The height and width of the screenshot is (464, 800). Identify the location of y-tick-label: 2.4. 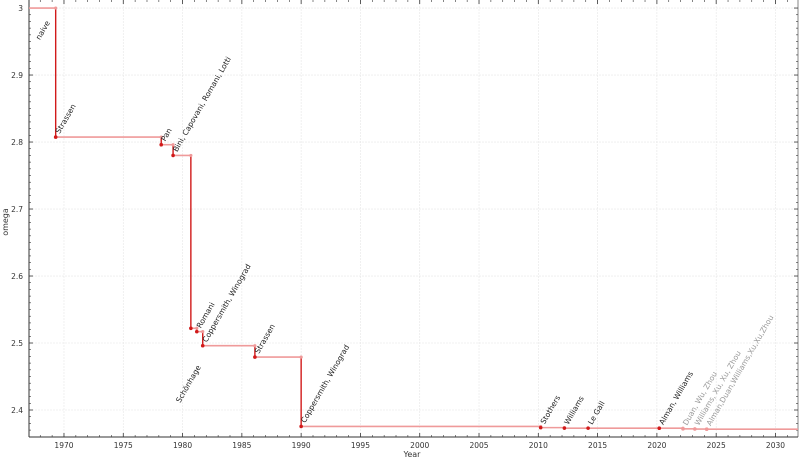
(17, 410).